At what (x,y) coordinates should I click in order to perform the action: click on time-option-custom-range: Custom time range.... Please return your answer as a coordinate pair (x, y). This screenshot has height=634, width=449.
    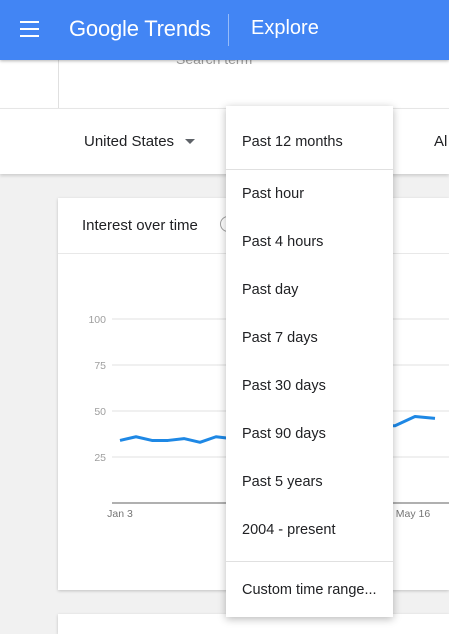
    Looking at the image, I should click on (309, 590).